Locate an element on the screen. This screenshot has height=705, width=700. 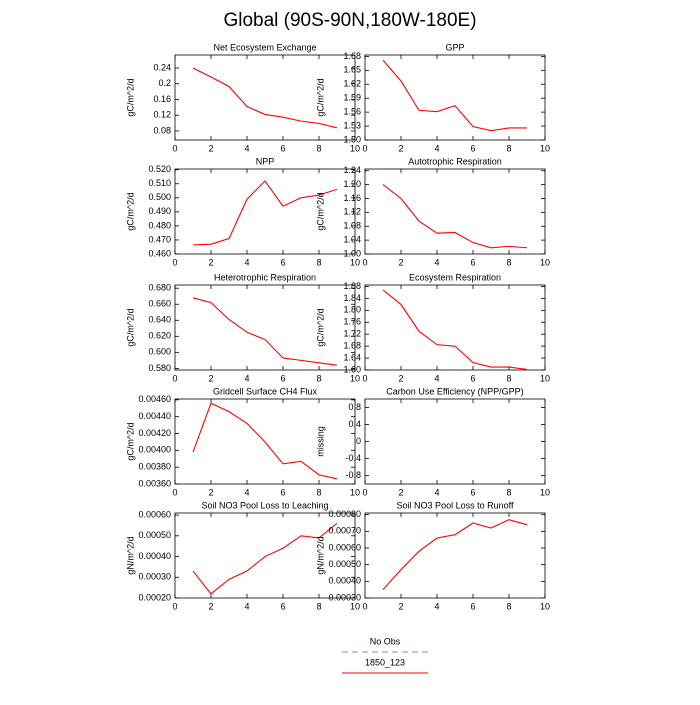
y-tick-label: 0.470 is located at coordinates (159, 239).